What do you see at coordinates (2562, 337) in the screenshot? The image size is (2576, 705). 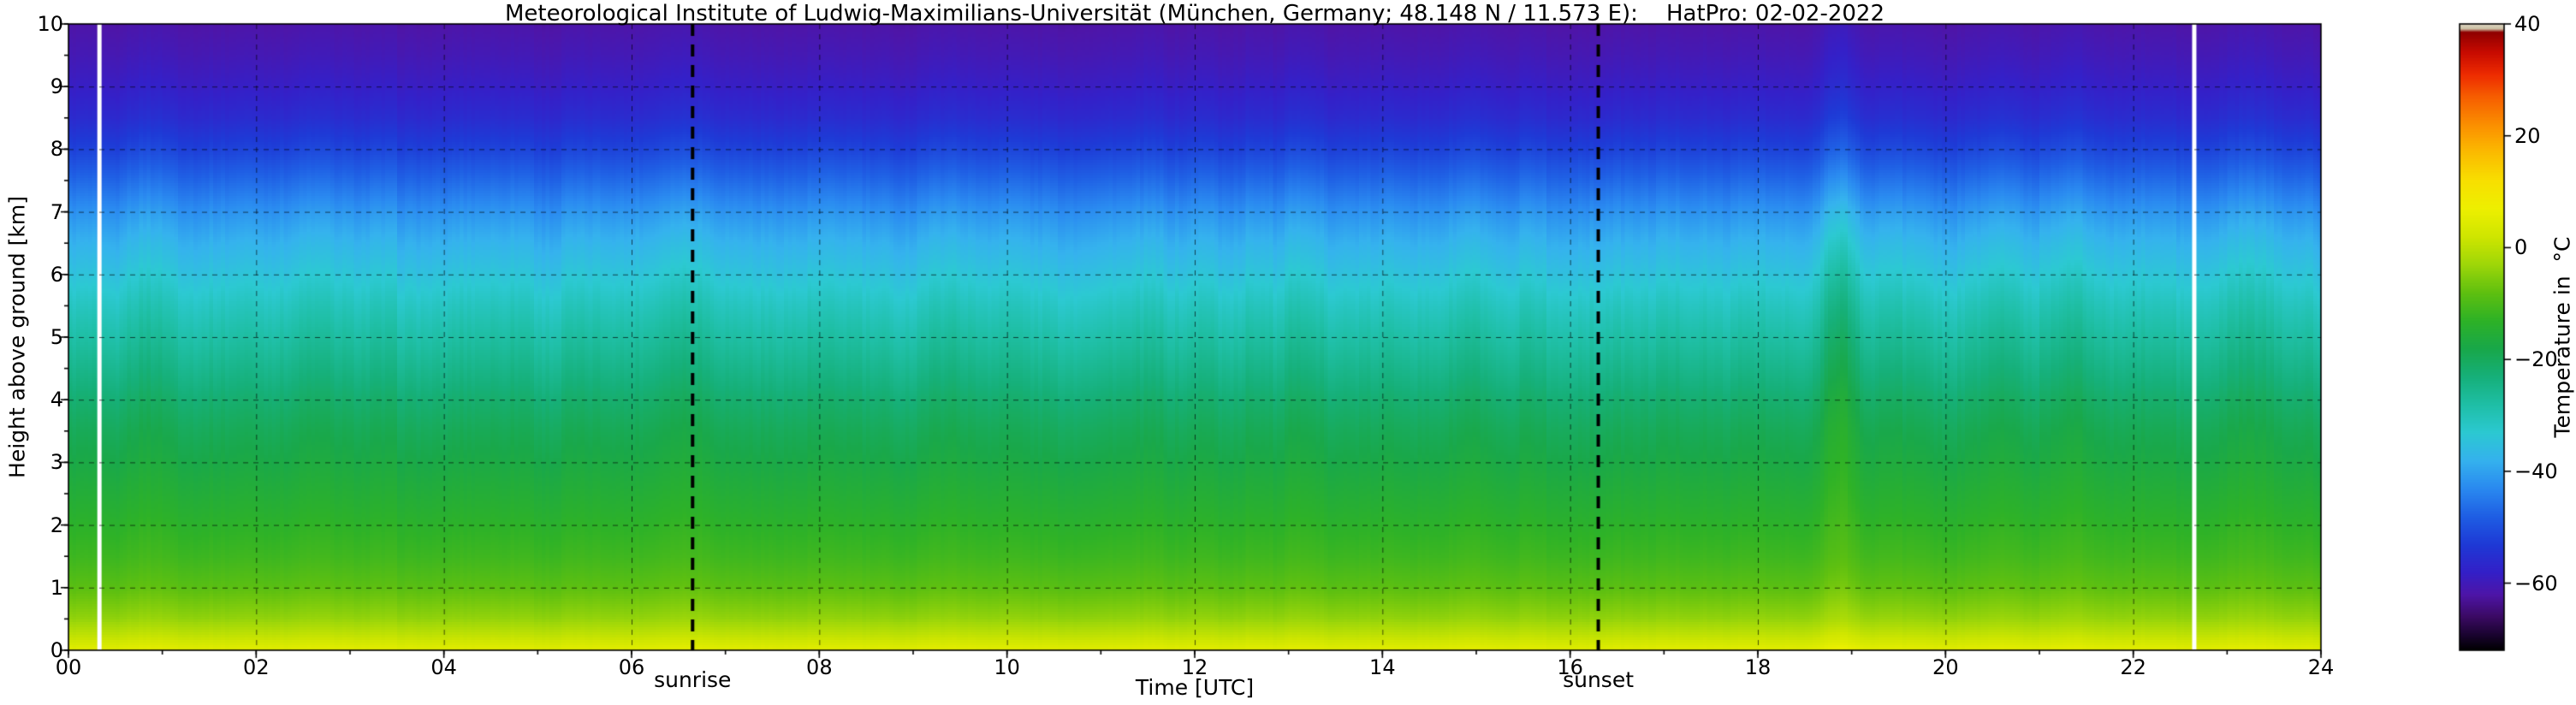 I see `colorbar-label: Temperature in °C` at bounding box center [2562, 337].